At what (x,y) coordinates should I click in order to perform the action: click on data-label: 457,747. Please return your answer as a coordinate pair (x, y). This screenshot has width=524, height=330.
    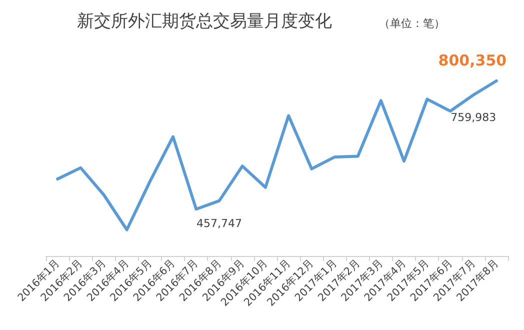
    Looking at the image, I should click on (219, 223).